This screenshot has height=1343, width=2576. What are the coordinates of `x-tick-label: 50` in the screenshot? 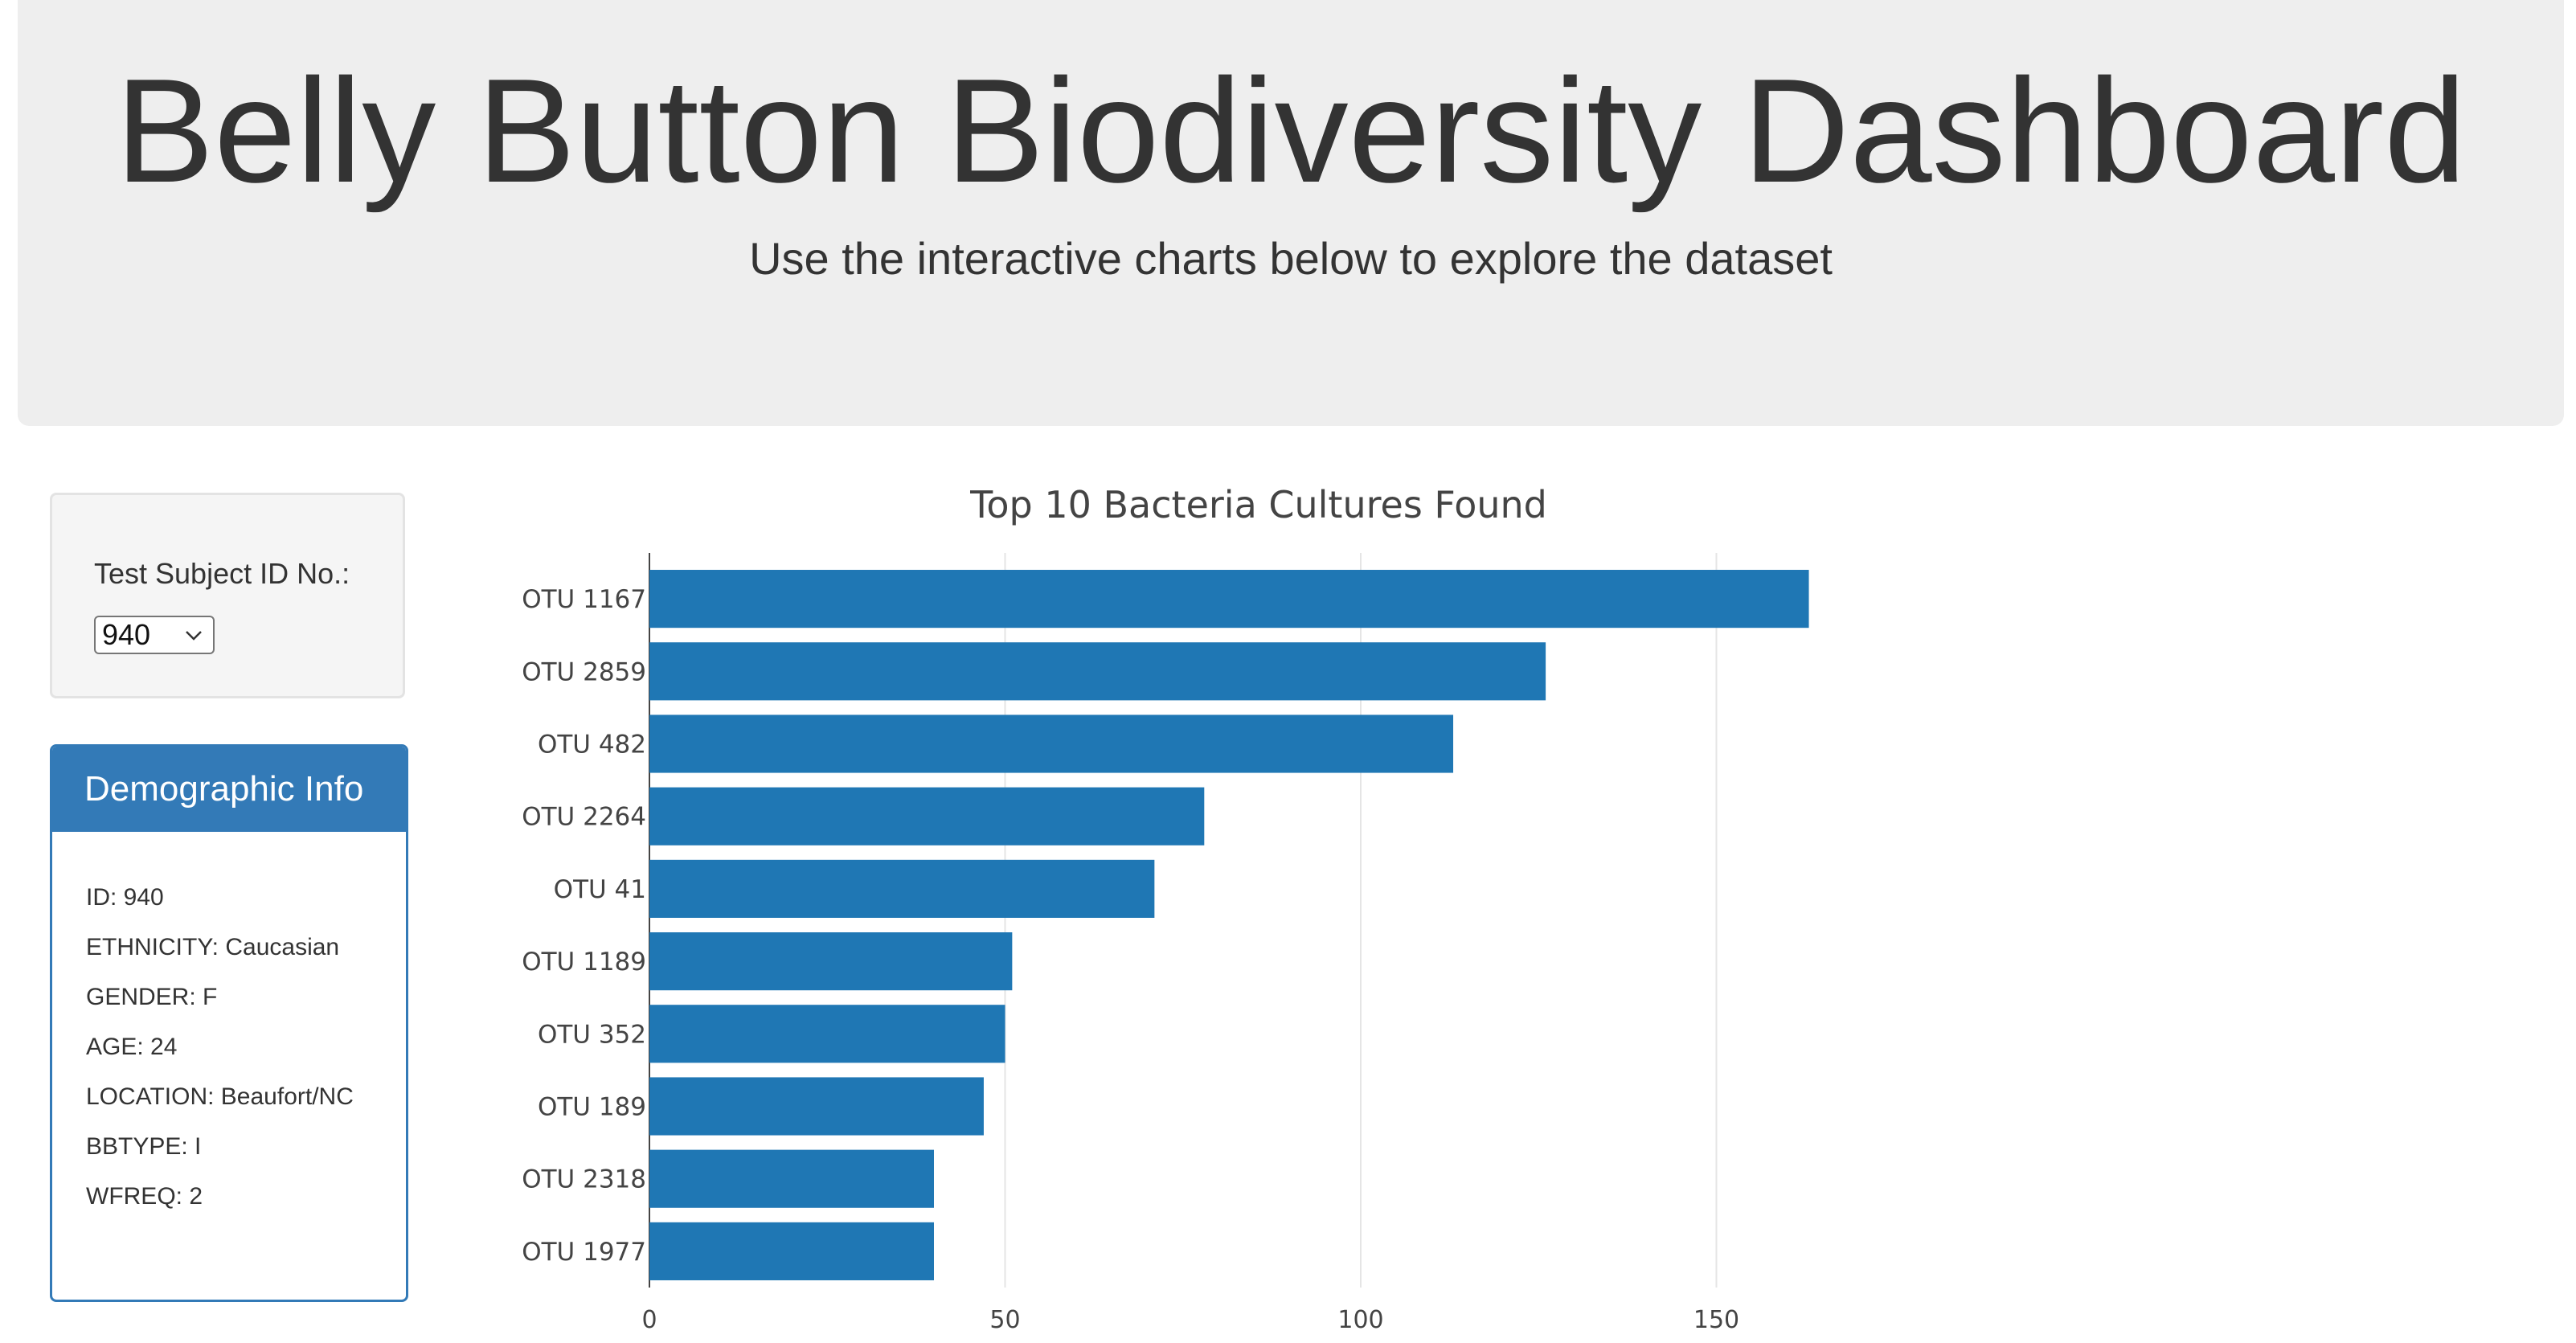 It's located at (1004, 1320).